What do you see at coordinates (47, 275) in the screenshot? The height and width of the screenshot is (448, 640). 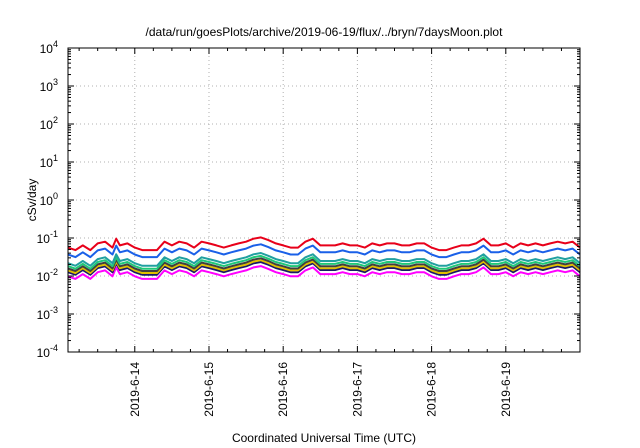 I see `y-tick-label: 10⁻²` at bounding box center [47, 275].